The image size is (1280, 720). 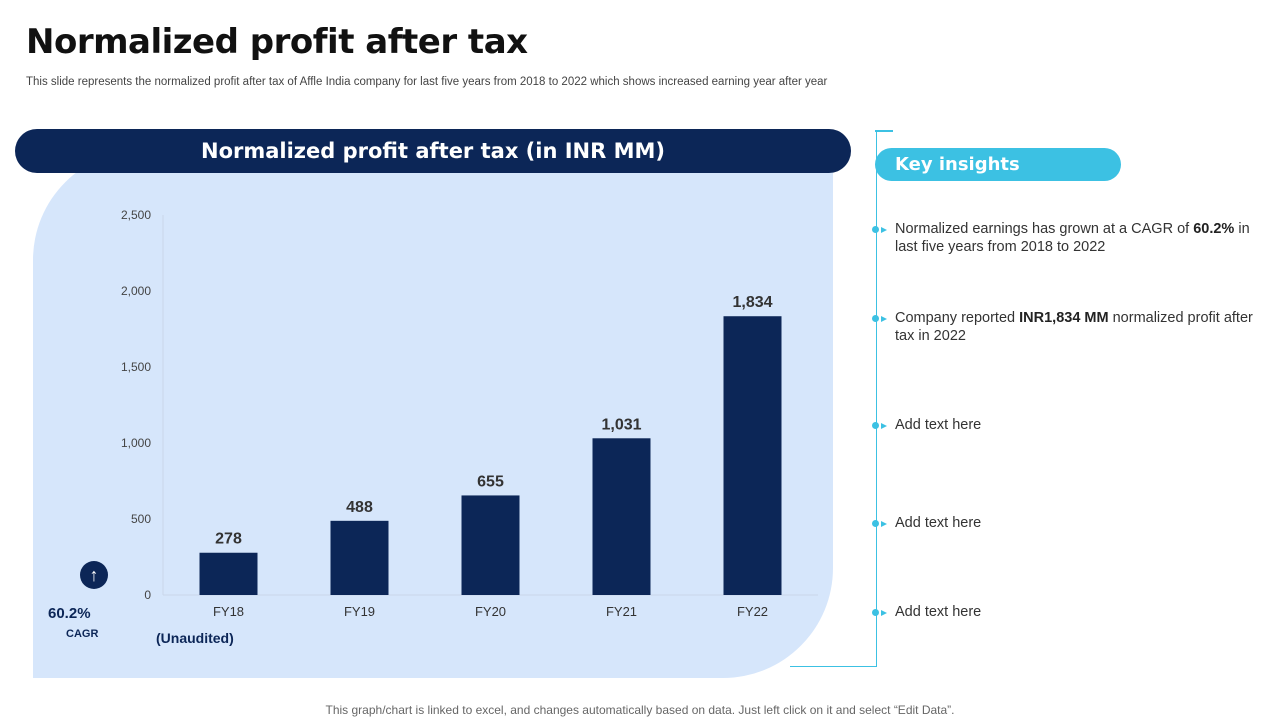 What do you see at coordinates (277, 42) in the screenshot?
I see `page-title: Normalized profit after tax` at bounding box center [277, 42].